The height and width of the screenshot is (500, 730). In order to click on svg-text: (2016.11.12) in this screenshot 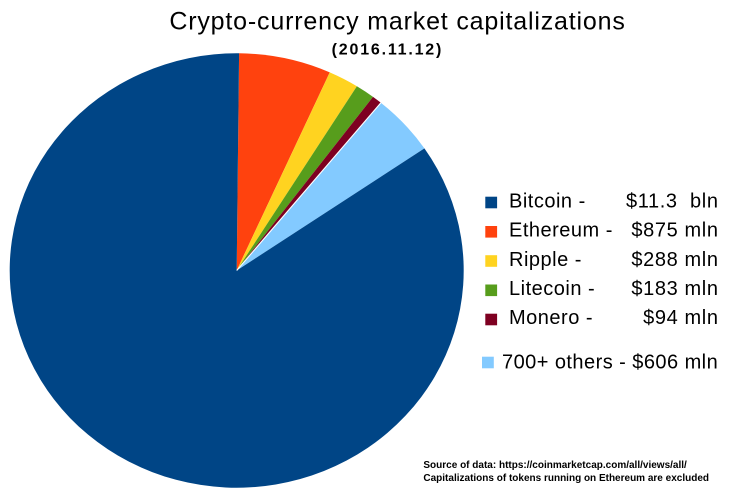, I will do `click(387, 50)`.